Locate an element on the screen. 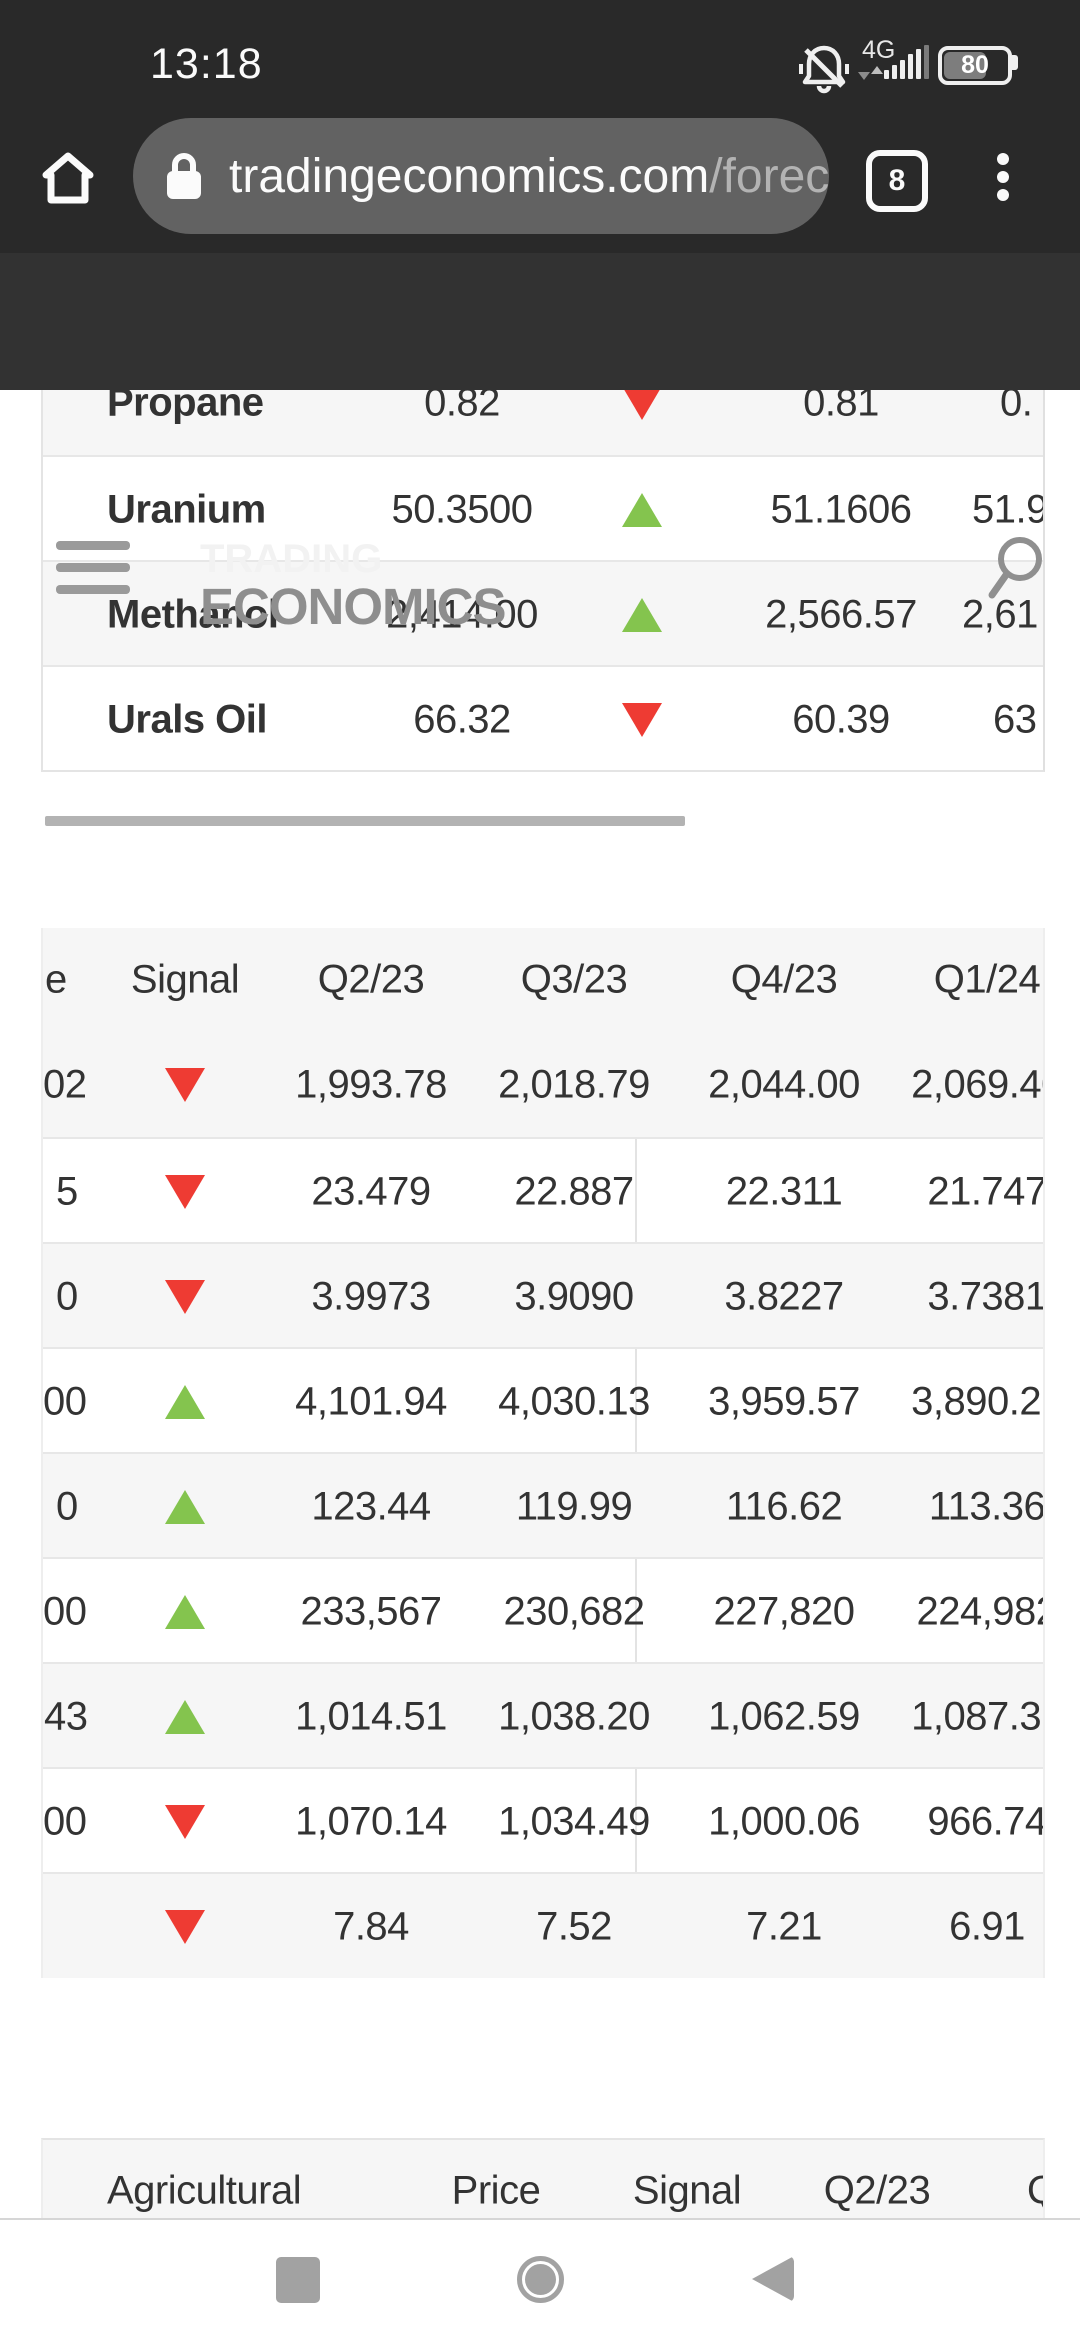 This screenshot has height=2342, width=1080. table-row: 0 3.9973 3.9090 3.8227 3.7381 is located at coordinates (543, 1295).